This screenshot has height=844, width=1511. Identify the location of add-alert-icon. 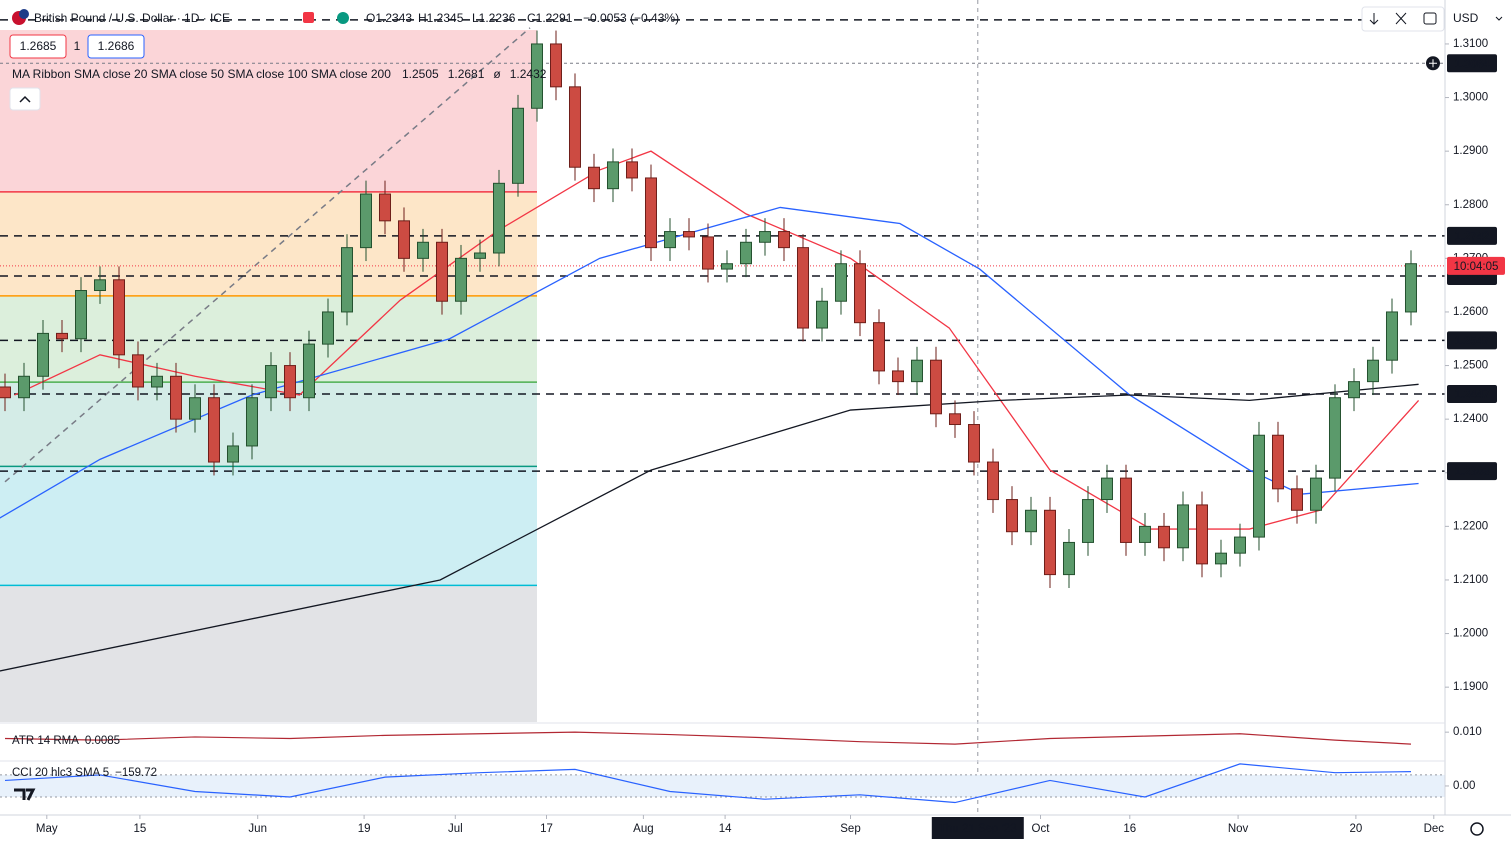
(1433, 63).